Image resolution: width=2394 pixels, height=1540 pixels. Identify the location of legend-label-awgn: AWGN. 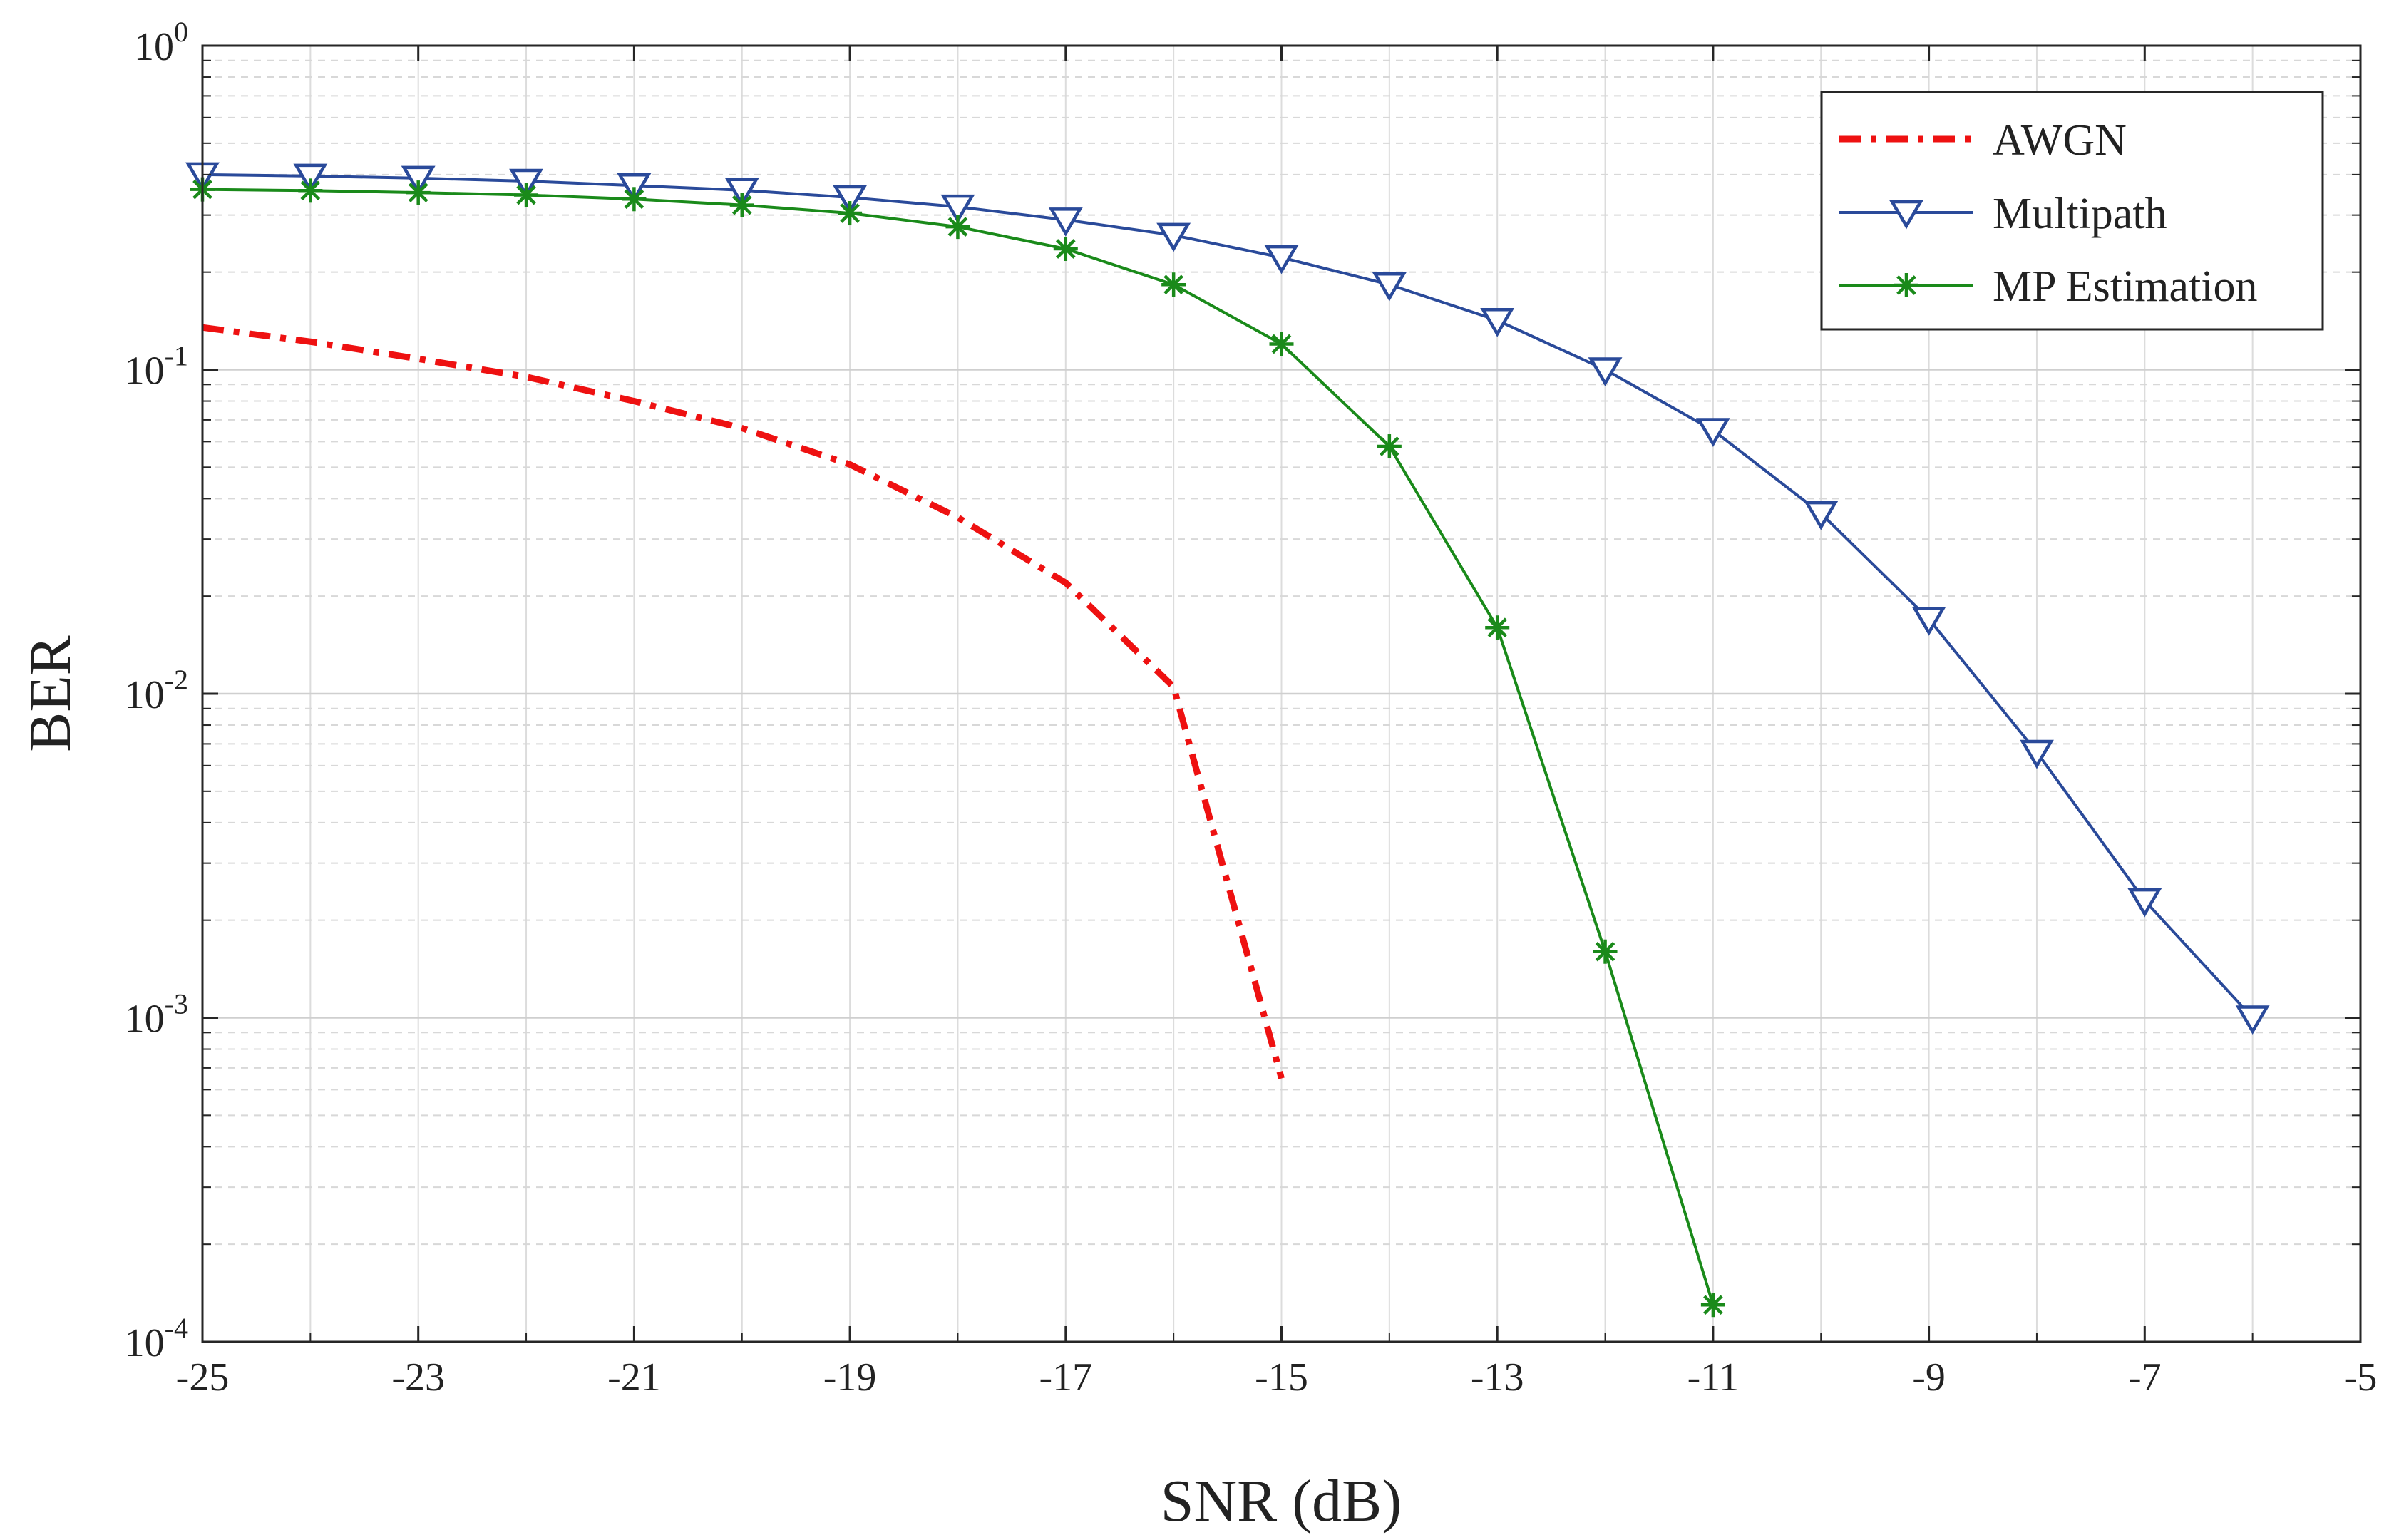
(2060, 140).